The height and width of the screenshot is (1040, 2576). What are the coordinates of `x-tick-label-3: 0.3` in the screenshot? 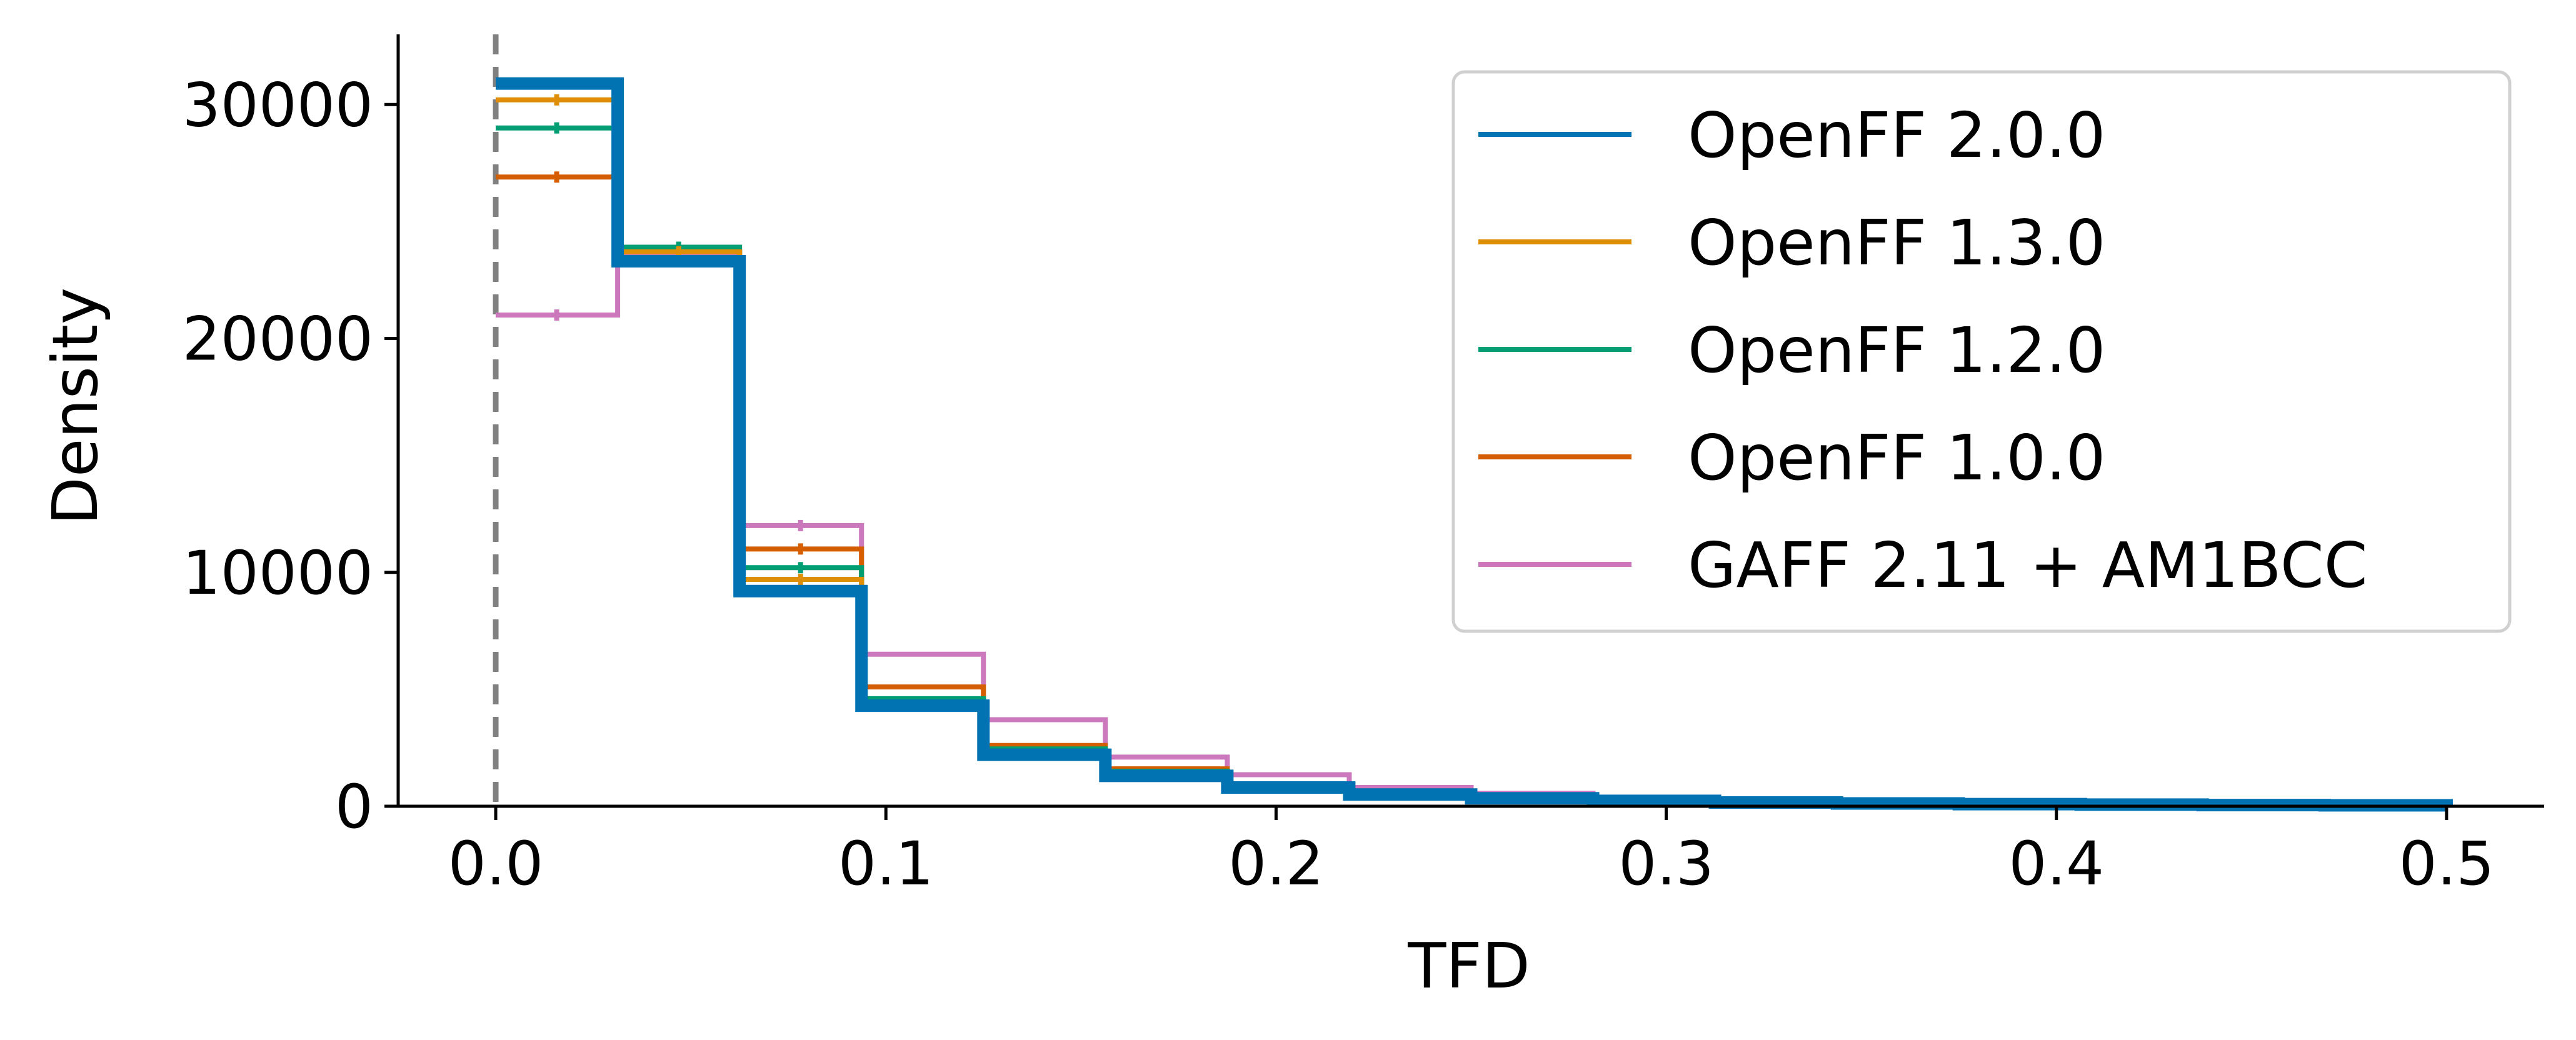 It's located at (1666, 864).